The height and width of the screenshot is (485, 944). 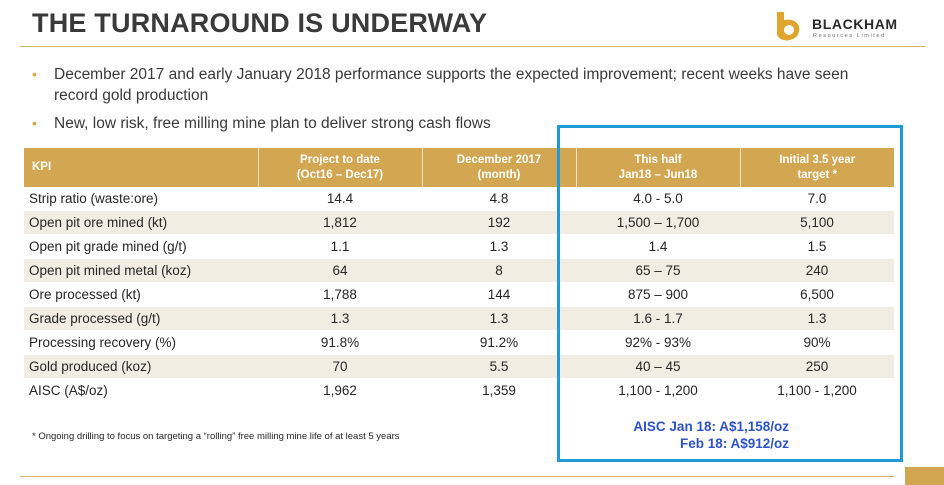 I want to click on table-row: Open pit mined metal (koz) 64 8 65 – 75 240, so click(x=459, y=270).